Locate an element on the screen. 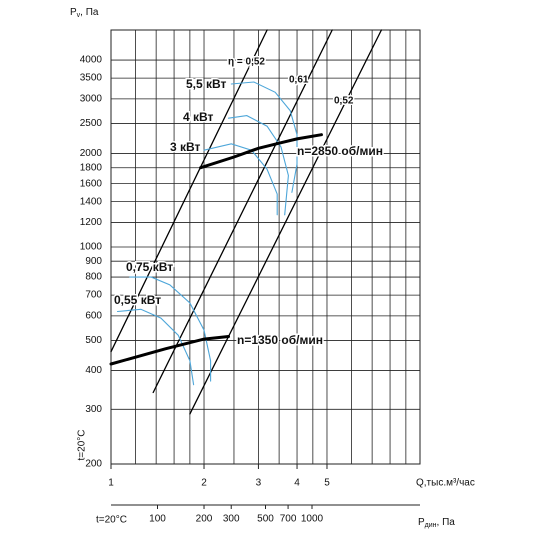  secondary-axis-label: Pдин, Па is located at coordinates (436, 523).